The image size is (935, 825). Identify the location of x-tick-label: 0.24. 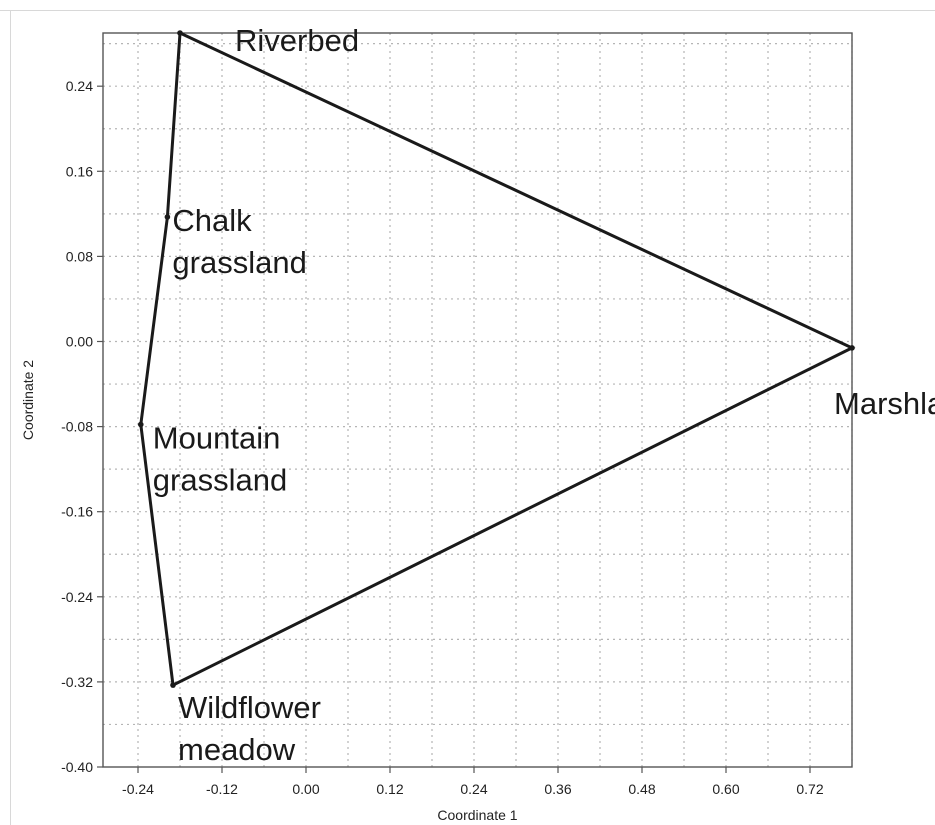
(473, 789).